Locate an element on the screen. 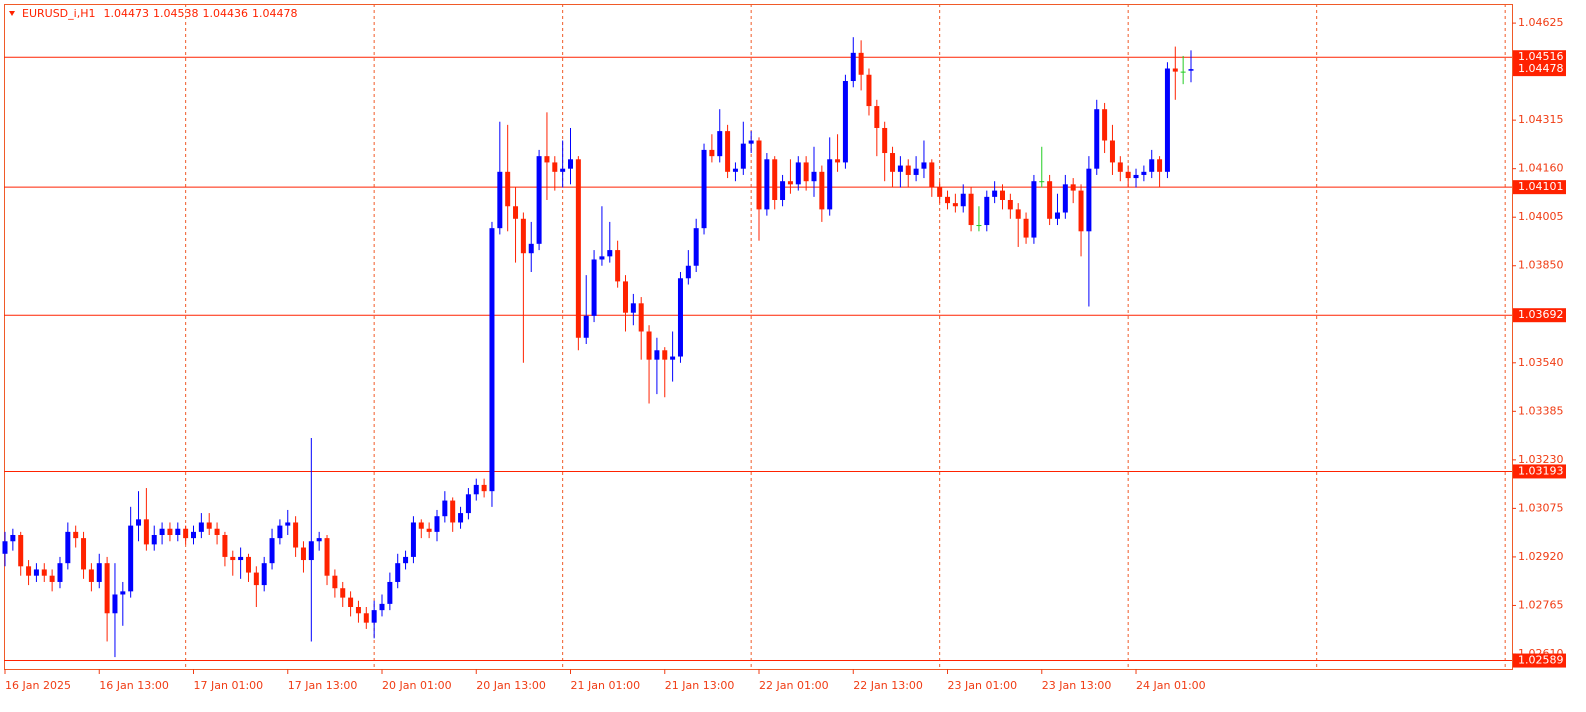 The width and height of the screenshot is (1586, 712). close: 1.04478 is located at coordinates (275, 13).